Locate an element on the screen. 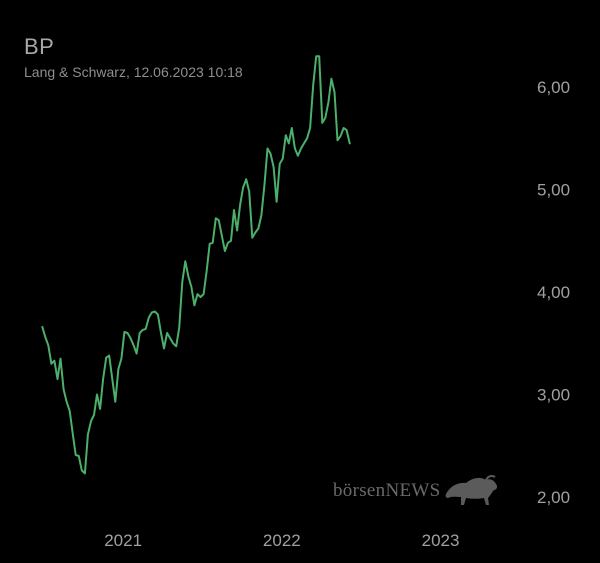 The image size is (600, 563). y-tick-label: 6,00 is located at coordinates (553, 87).